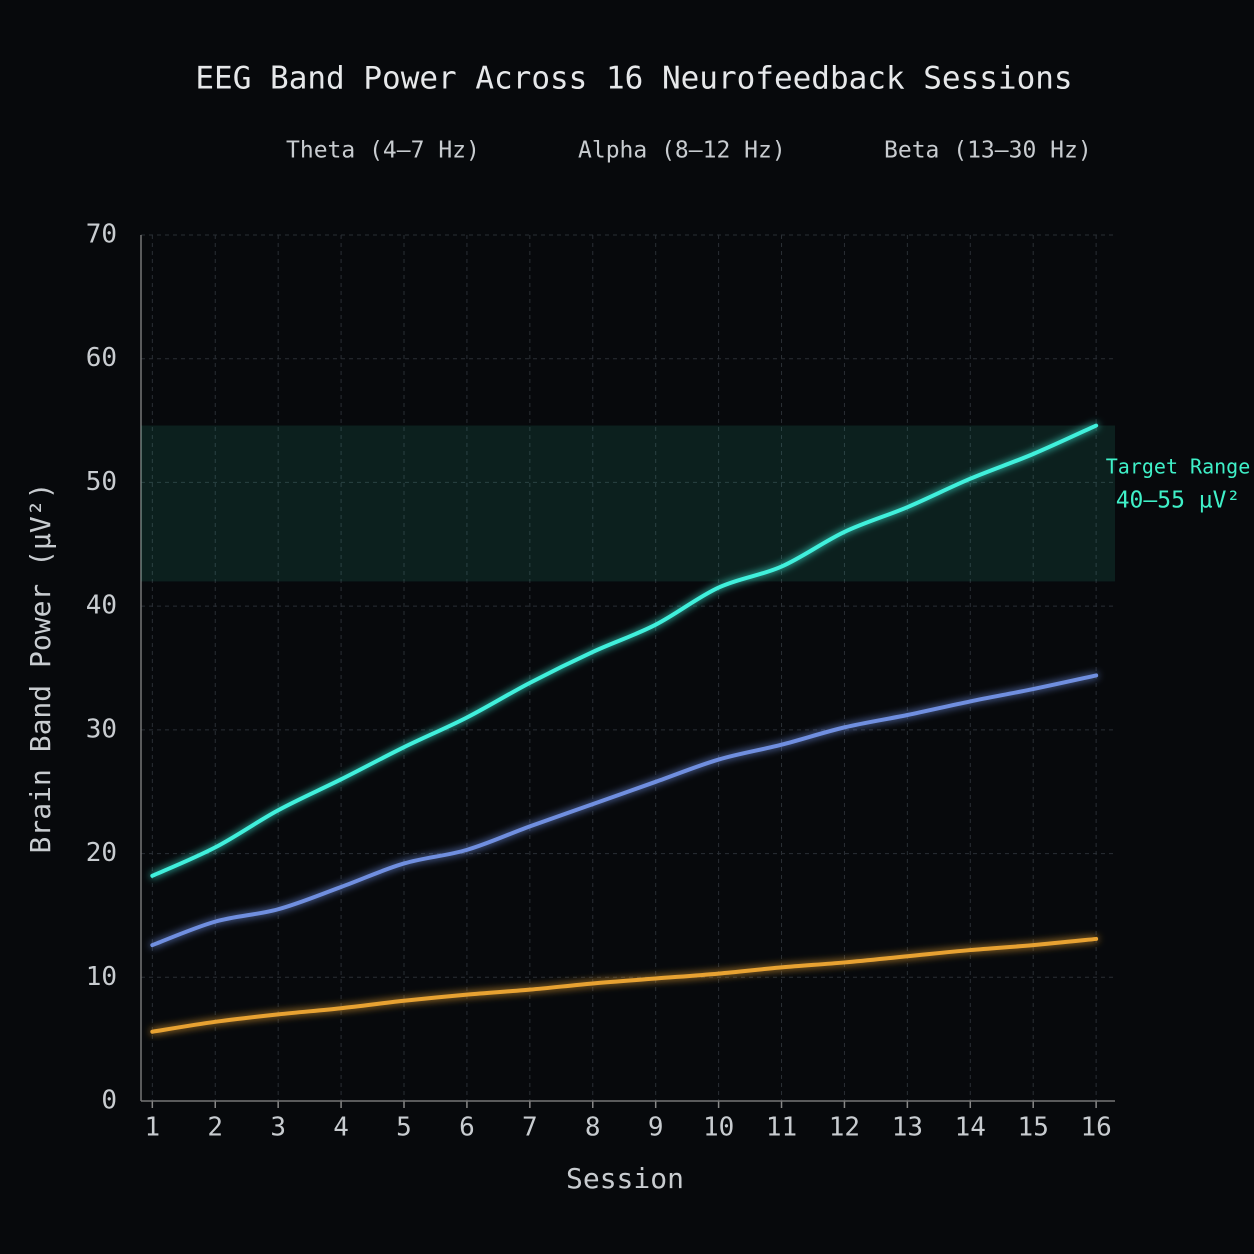  Describe the element at coordinates (628, 503) in the screenshot. I see `target-band` at that location.